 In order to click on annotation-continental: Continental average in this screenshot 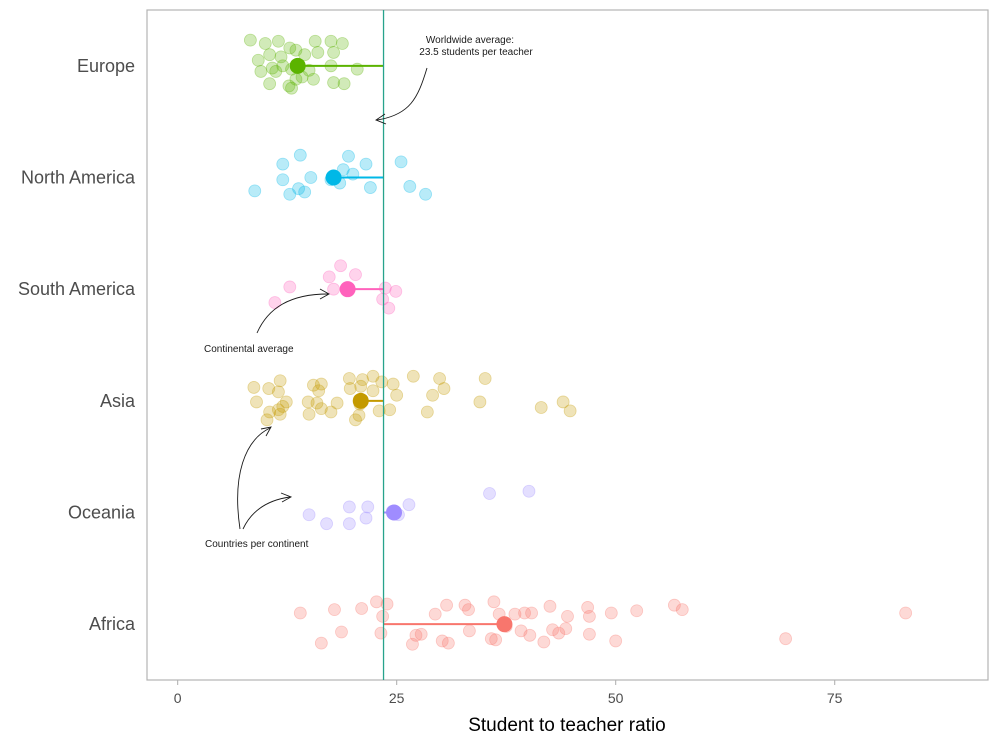, I will do `click(267, 321)`.